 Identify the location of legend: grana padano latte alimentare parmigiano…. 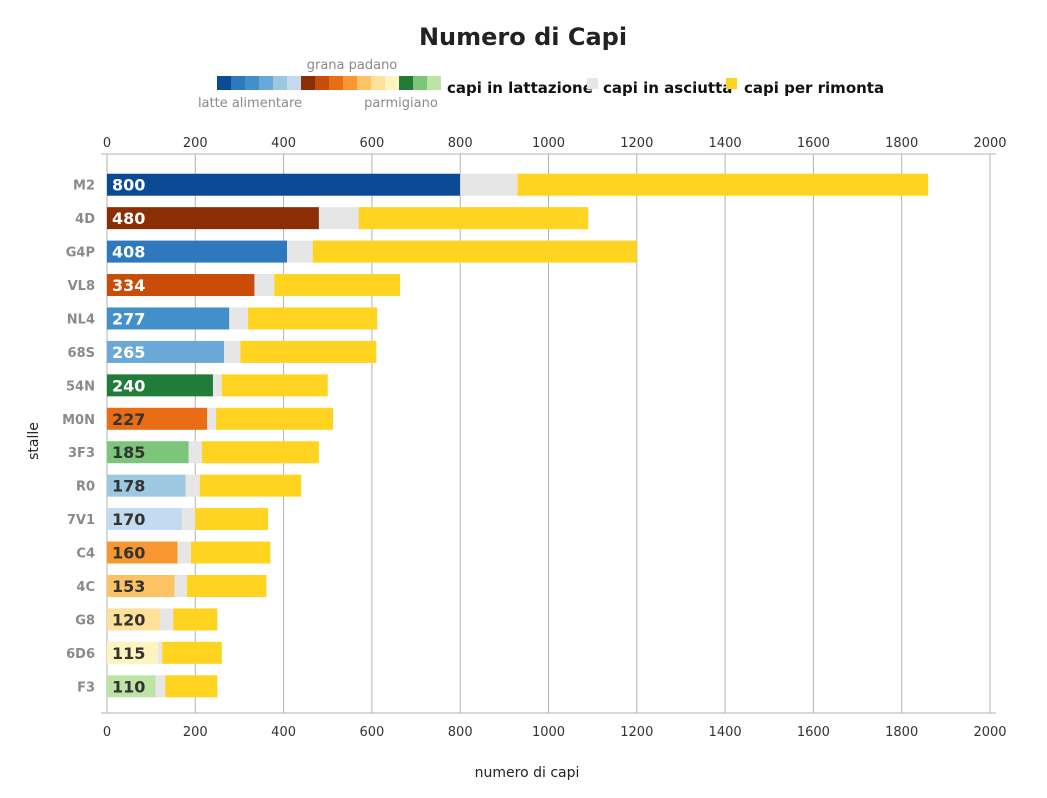
(541, 84).